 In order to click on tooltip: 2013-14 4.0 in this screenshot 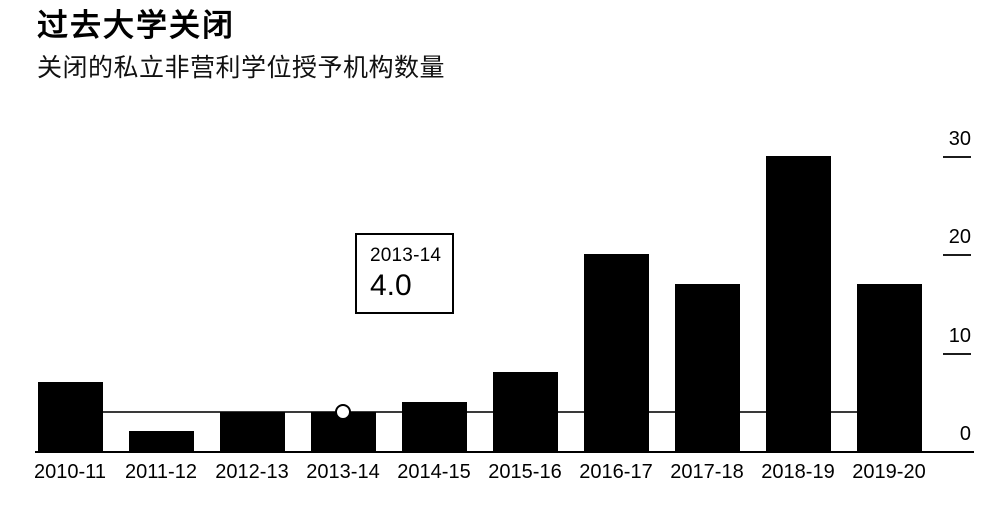, I will do `click(404, 273)`.